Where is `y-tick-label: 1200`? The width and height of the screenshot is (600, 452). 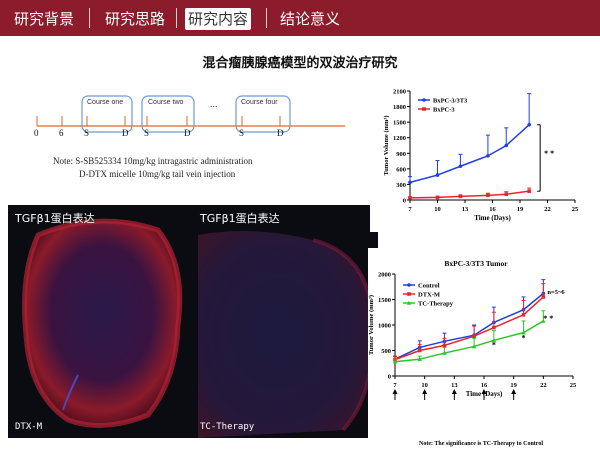
y-tick-label: 1200 is located at coordinates (399, 138).